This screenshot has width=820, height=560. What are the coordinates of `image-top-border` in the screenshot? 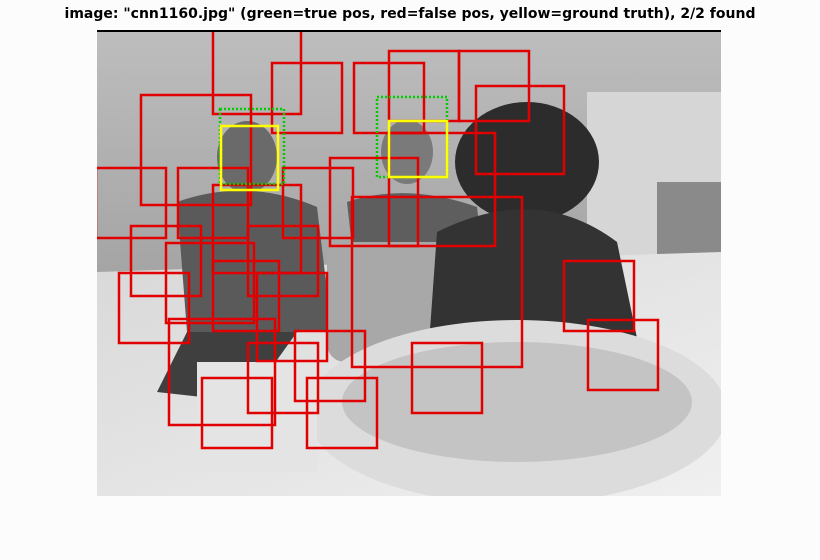 It's located at (409, 31).